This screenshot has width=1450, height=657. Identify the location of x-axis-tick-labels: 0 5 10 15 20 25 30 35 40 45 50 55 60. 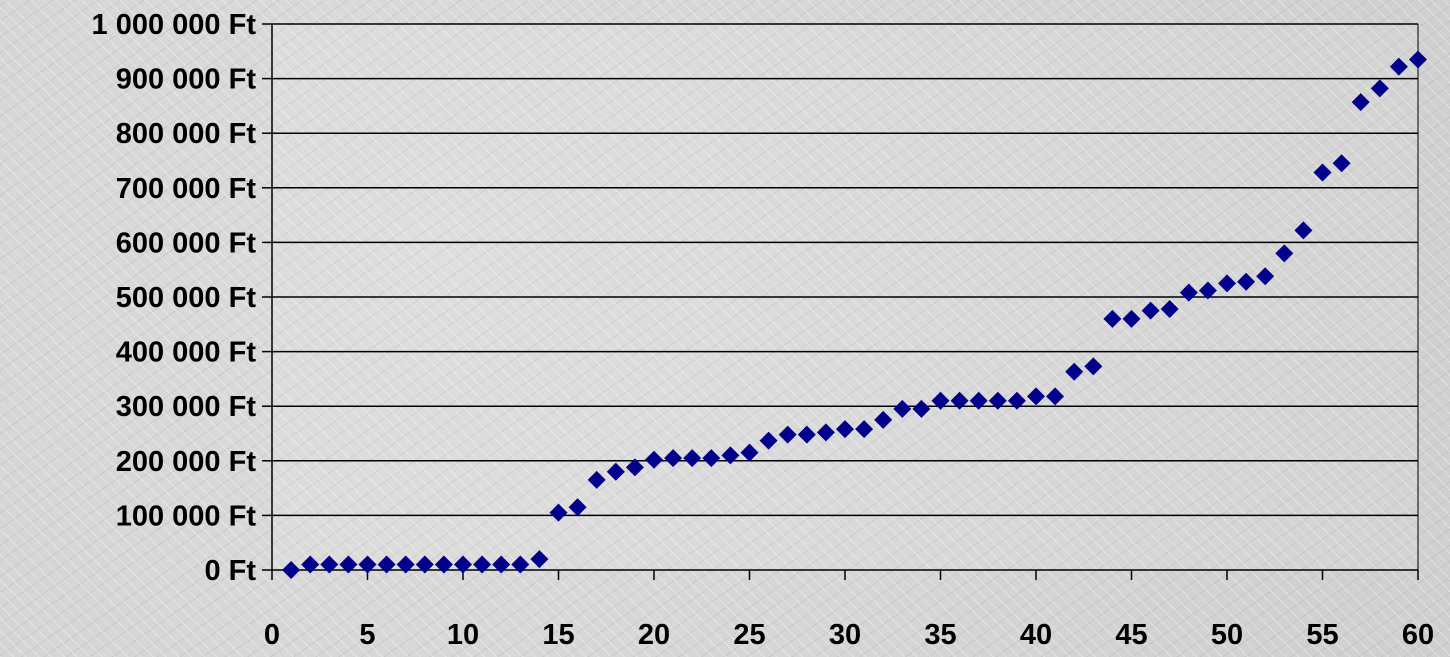
(849, 635).